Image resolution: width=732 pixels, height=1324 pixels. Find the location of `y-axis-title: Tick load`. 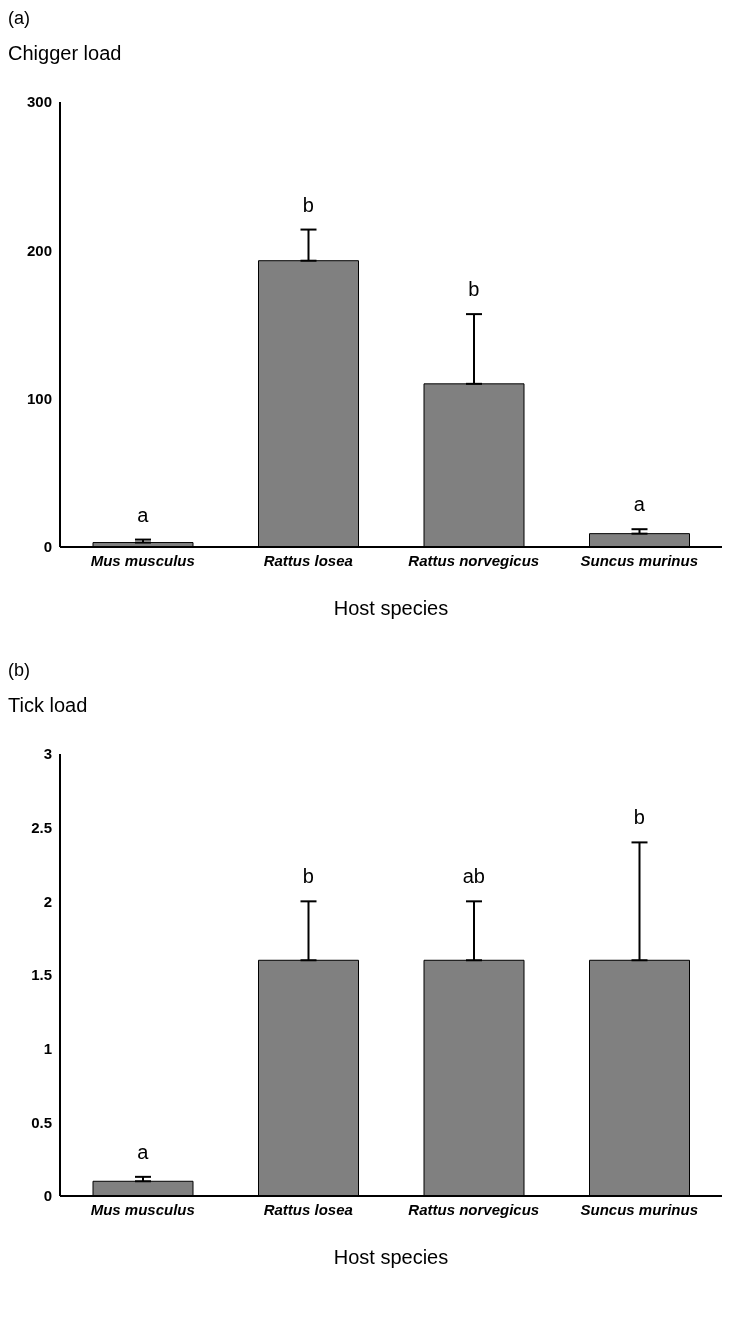

y-axis-title: Tick load is located at coordinates (48, 706).